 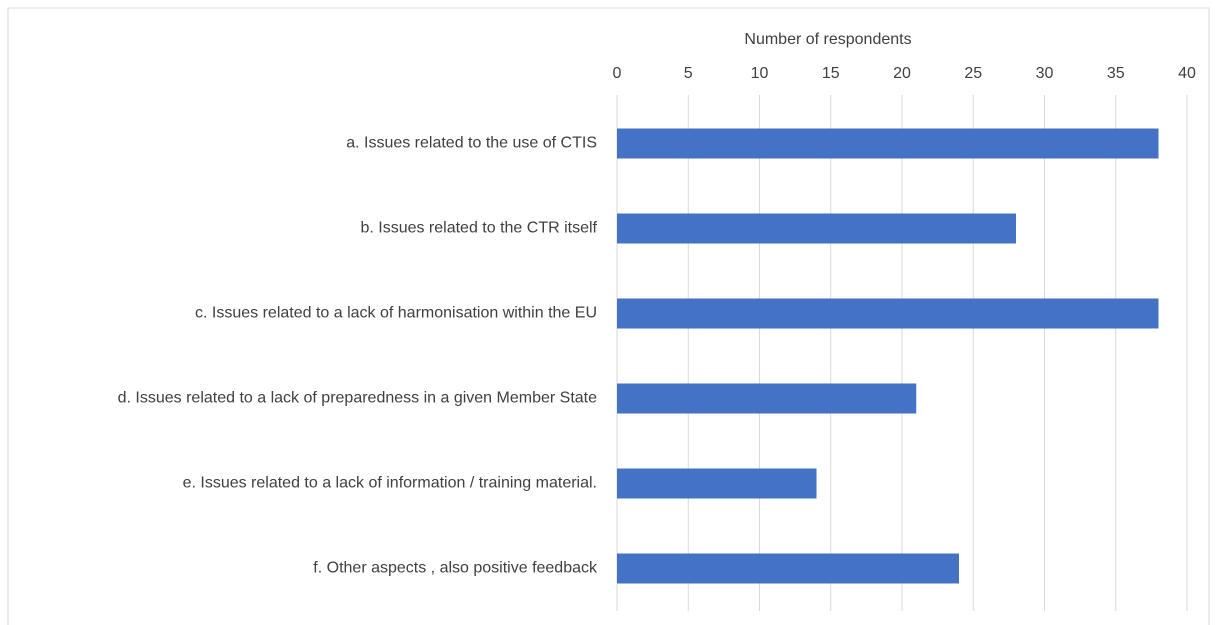 What do you see at coordinates (1187, 73) in the screenshot?
I see `x-tick-label: 40` at bounding box center [1187, 73].